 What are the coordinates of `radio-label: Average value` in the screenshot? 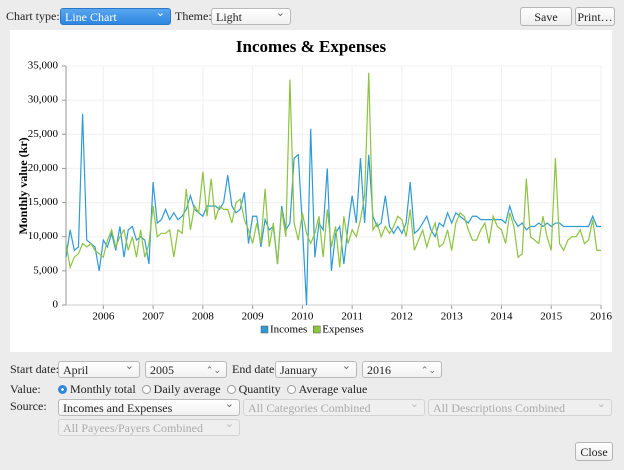 It's located at (333, 389).